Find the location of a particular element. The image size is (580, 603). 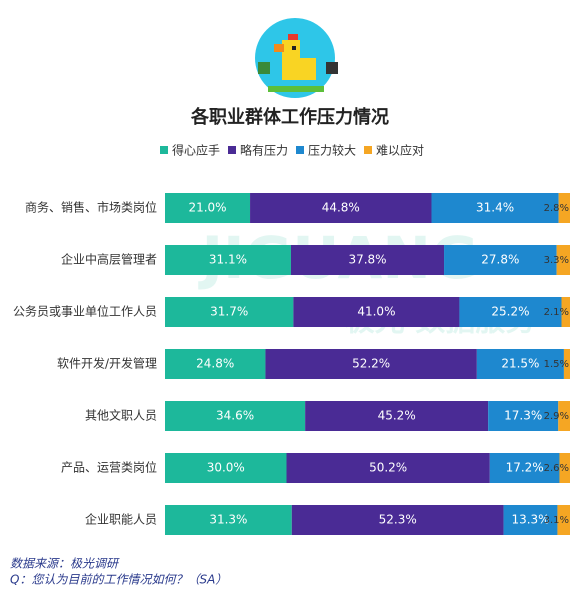

data-label: 31.7% is located at coordinates (229, 312).